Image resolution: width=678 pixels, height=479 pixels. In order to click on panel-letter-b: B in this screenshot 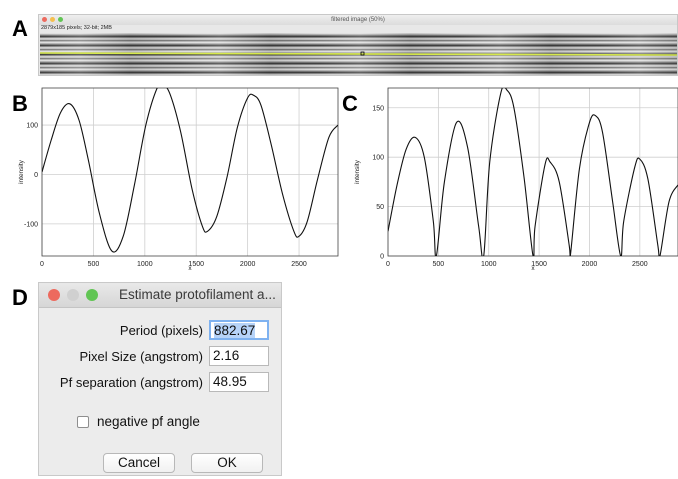, I will do `click(20, 103)`.